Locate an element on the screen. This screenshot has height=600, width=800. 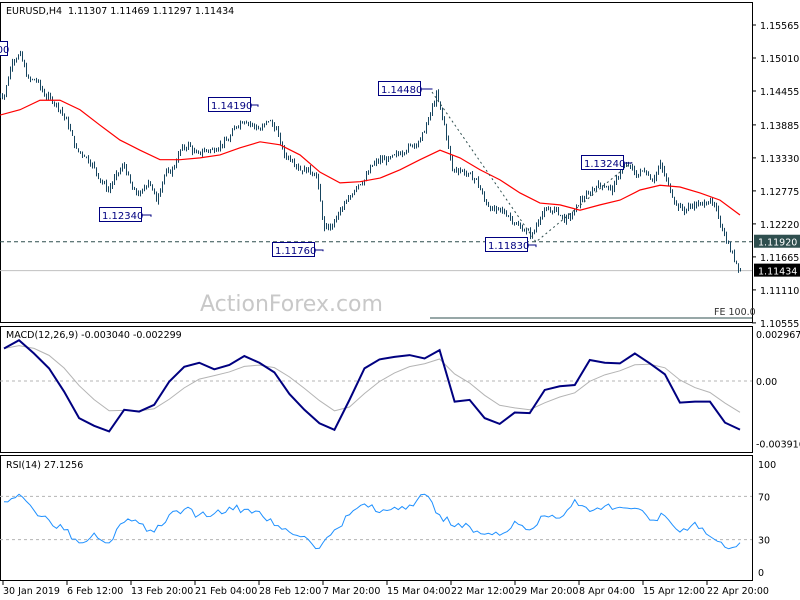
annotation-label: 1.14190 is located at coordinates (231, 106).